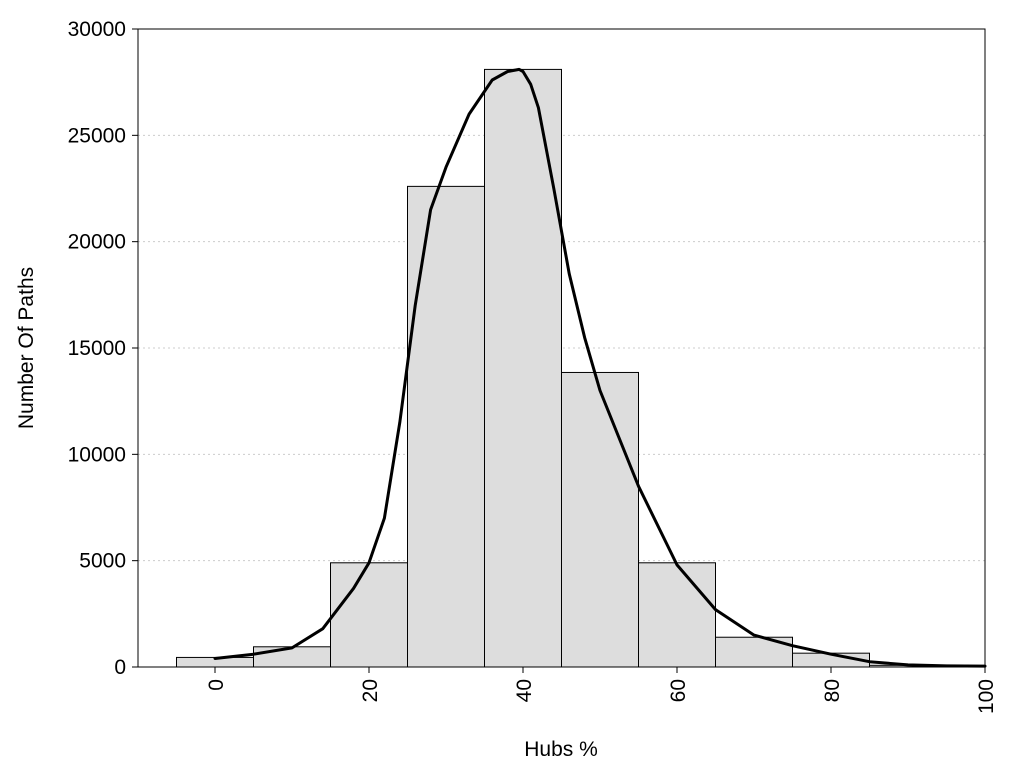 The width and height of the screenshot is (1024, 768). I want to click on x-axis-ticks: 0 20 40 60 80 100, so click(601, 690).